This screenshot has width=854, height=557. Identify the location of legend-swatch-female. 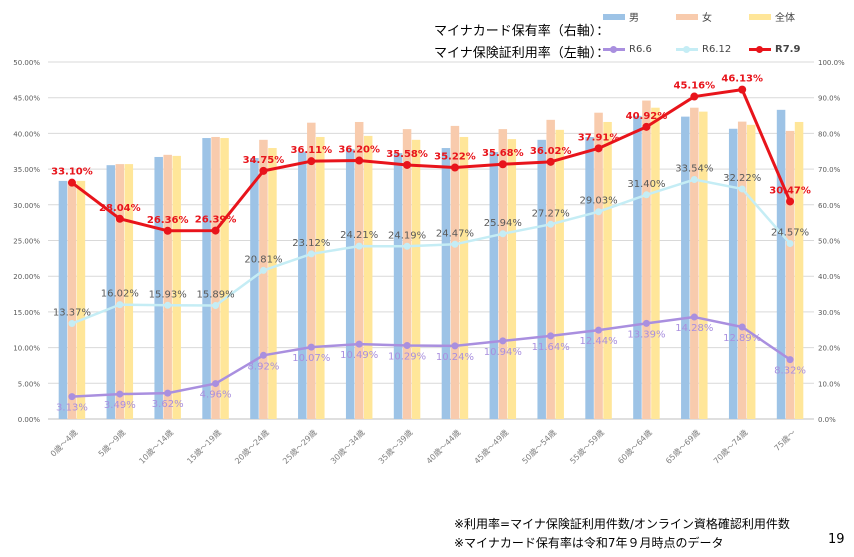
(687, 16).